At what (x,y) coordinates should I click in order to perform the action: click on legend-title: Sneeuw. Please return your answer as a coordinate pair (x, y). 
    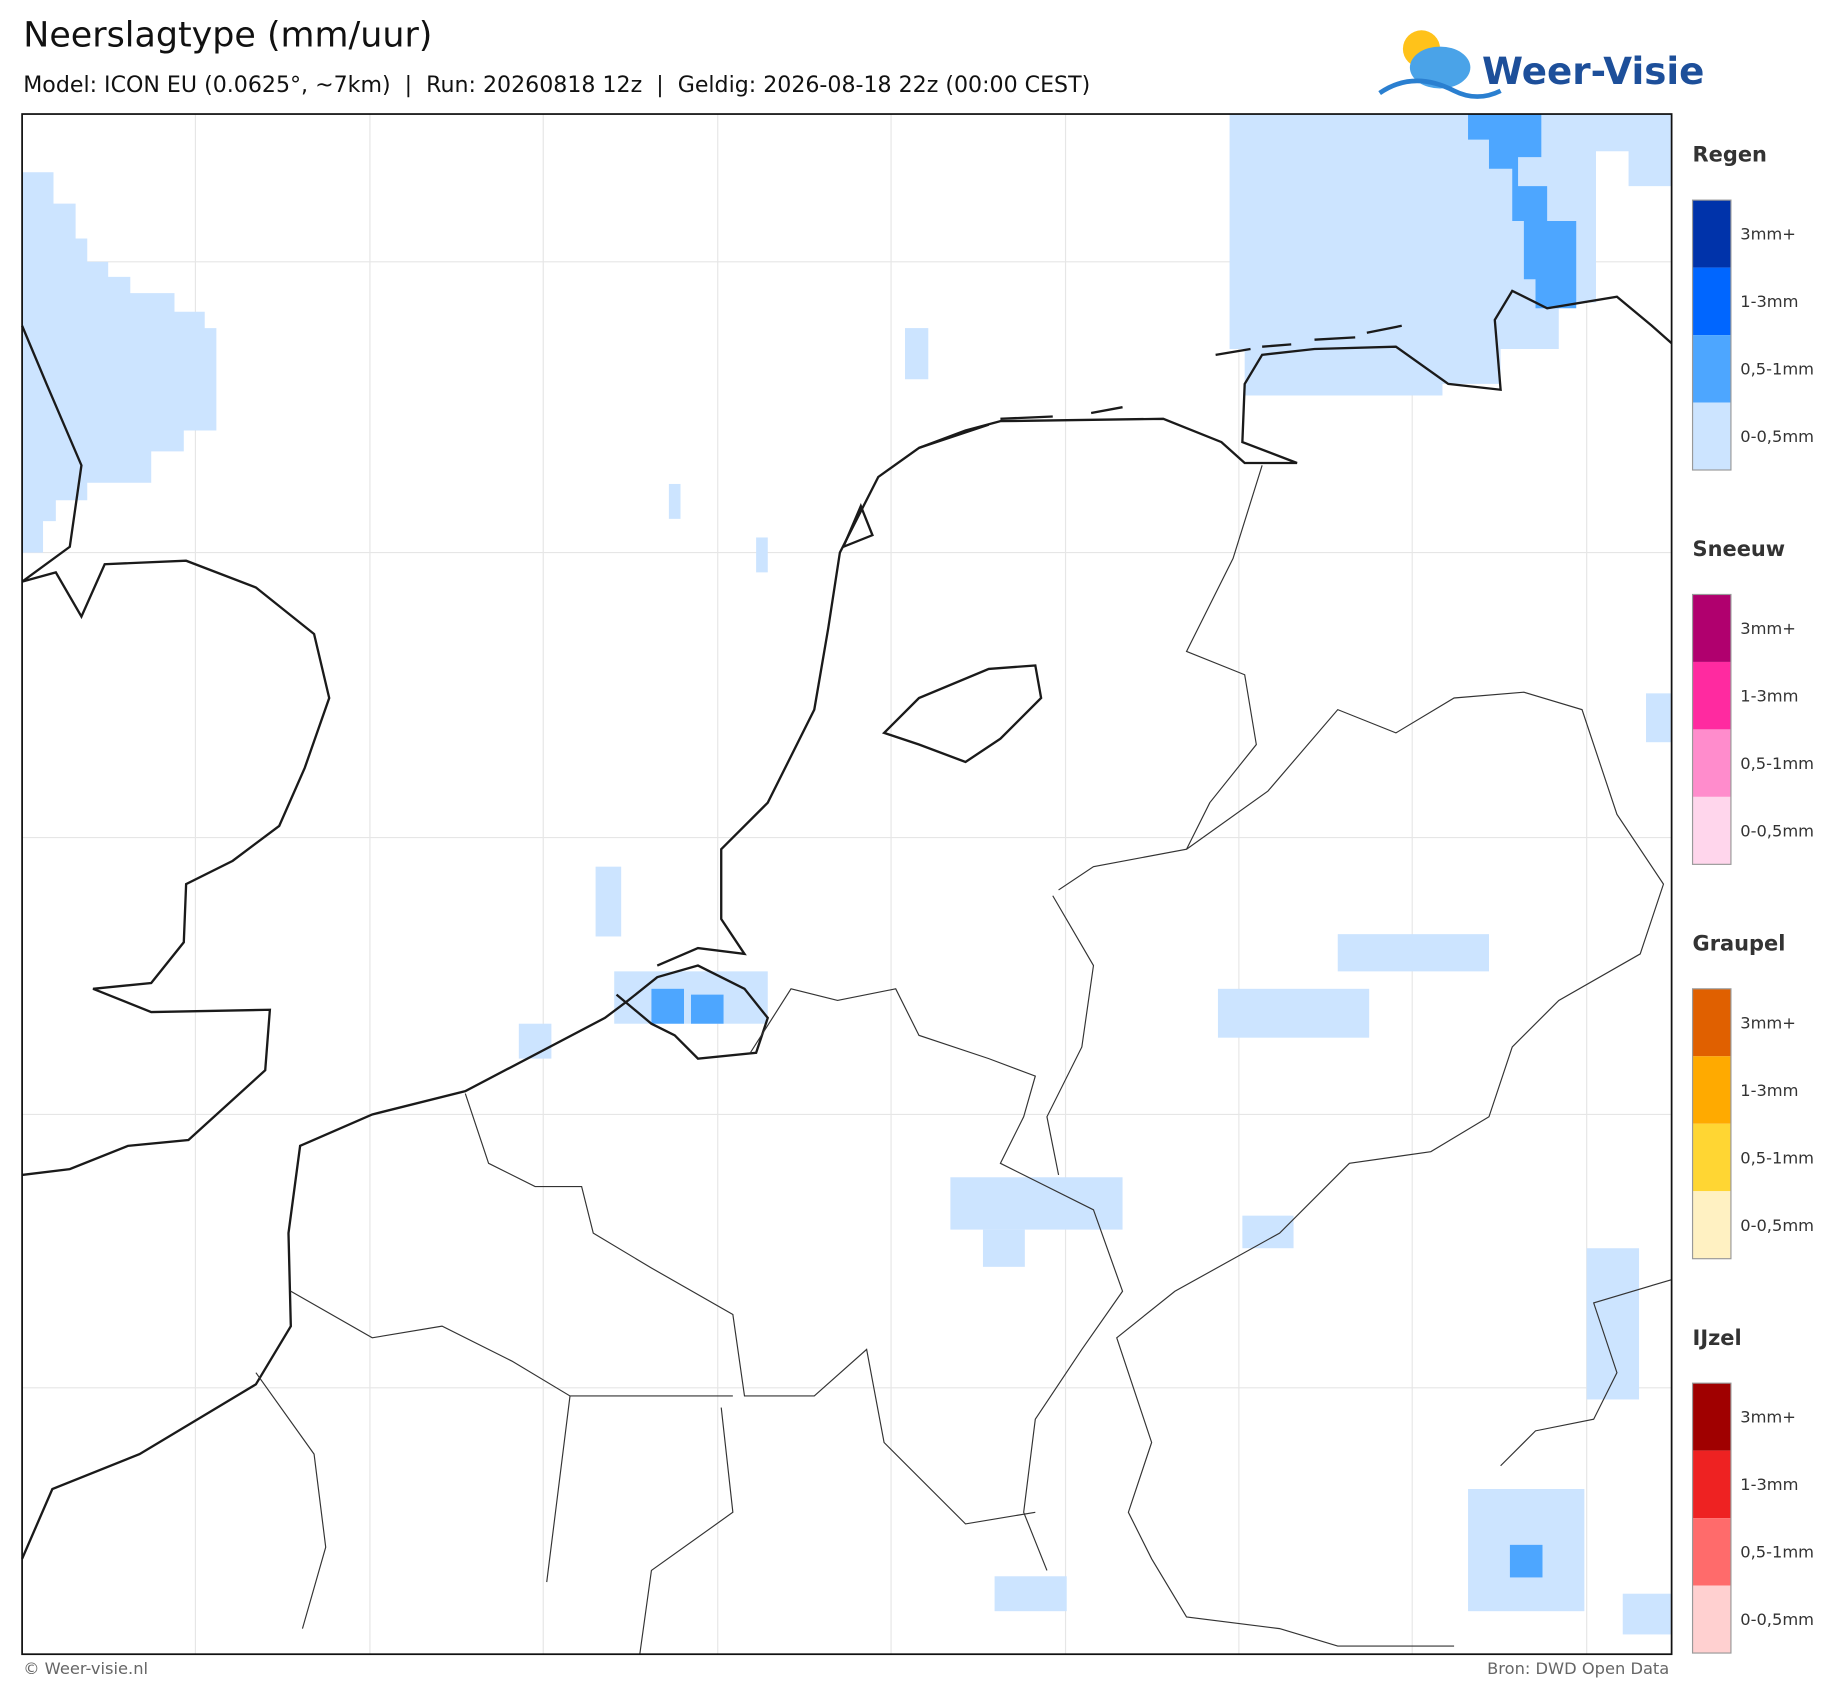
    Looking at the image, I should click on (1739, 549).